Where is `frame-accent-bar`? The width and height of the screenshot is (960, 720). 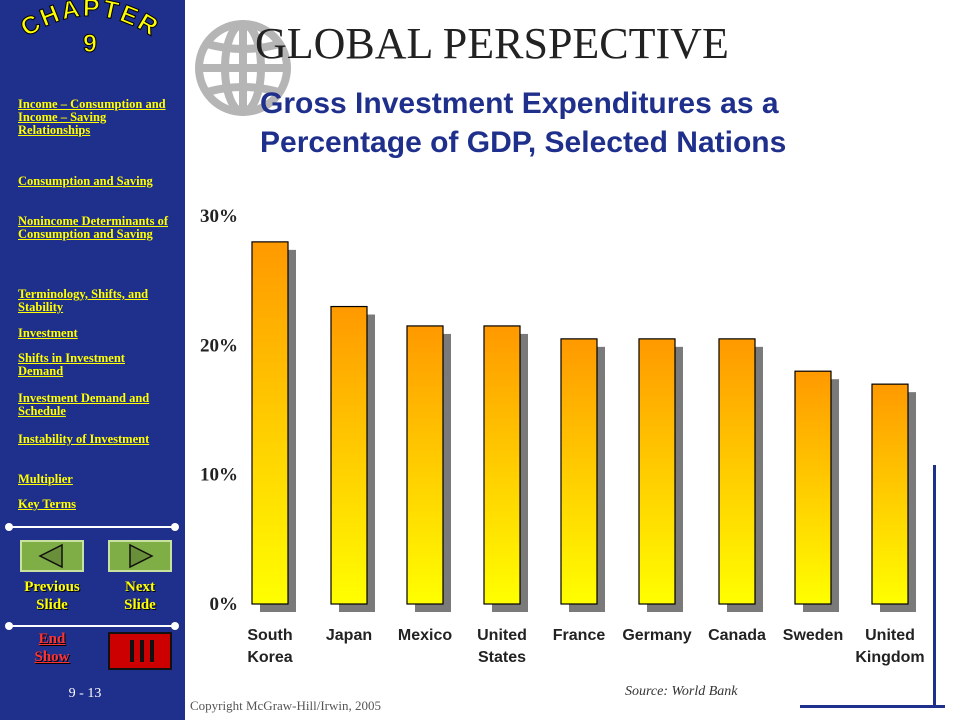 frame-accent-bar is located at coordinates (872, 706).